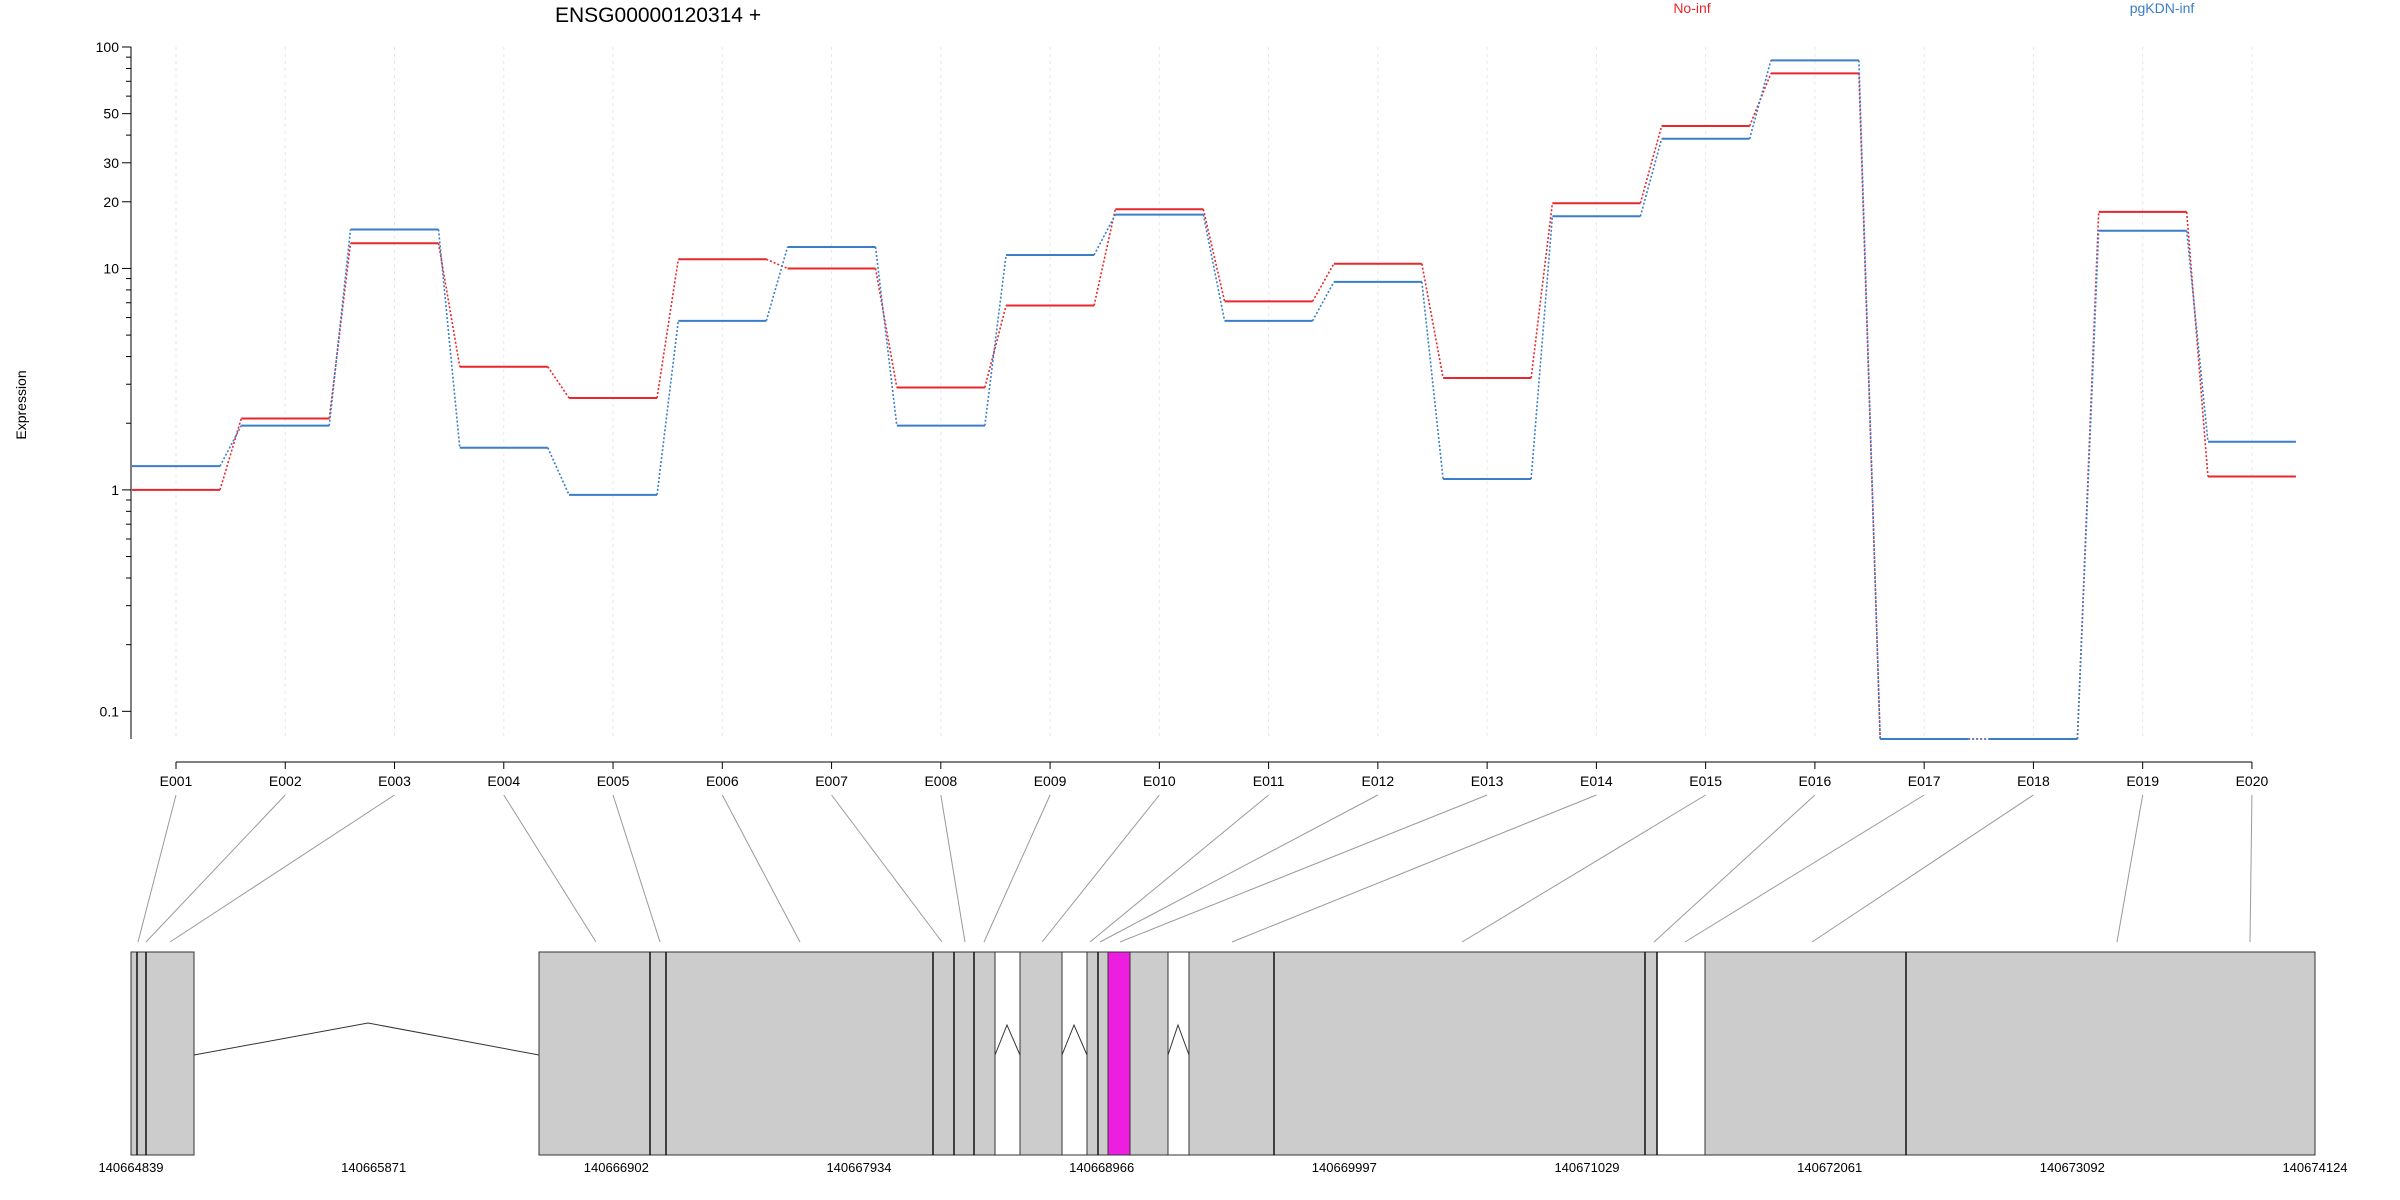  Describe the element at coordinates (2033, 781) in the screenshot. I see `x-tick-label-e018: E018` at that location.